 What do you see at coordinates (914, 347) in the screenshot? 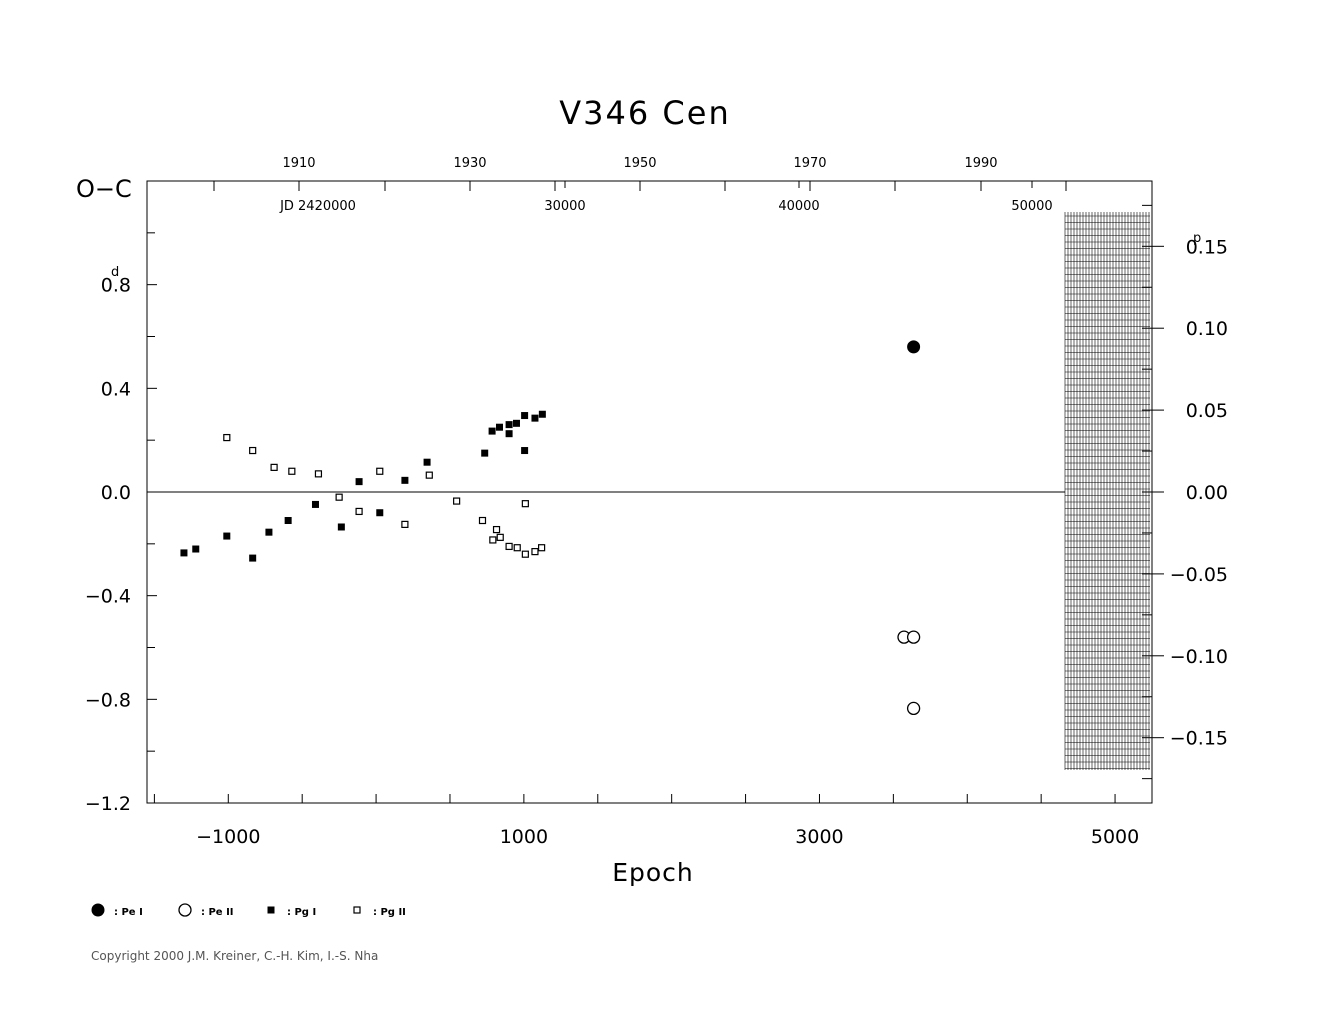
I see `point-pe-i` at bounding box center [914, 347].